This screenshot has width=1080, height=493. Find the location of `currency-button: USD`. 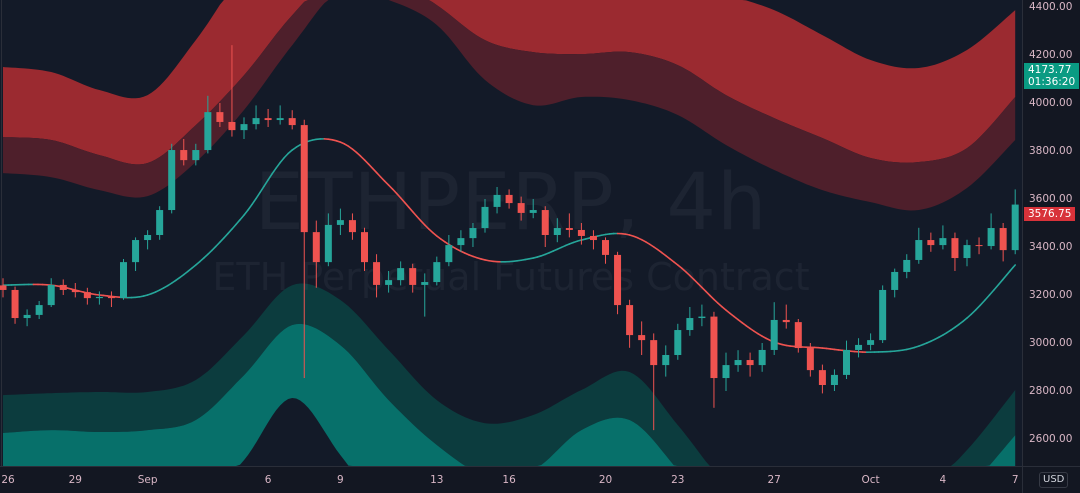

currency-button: USD is located at coordinates (1053, 480).